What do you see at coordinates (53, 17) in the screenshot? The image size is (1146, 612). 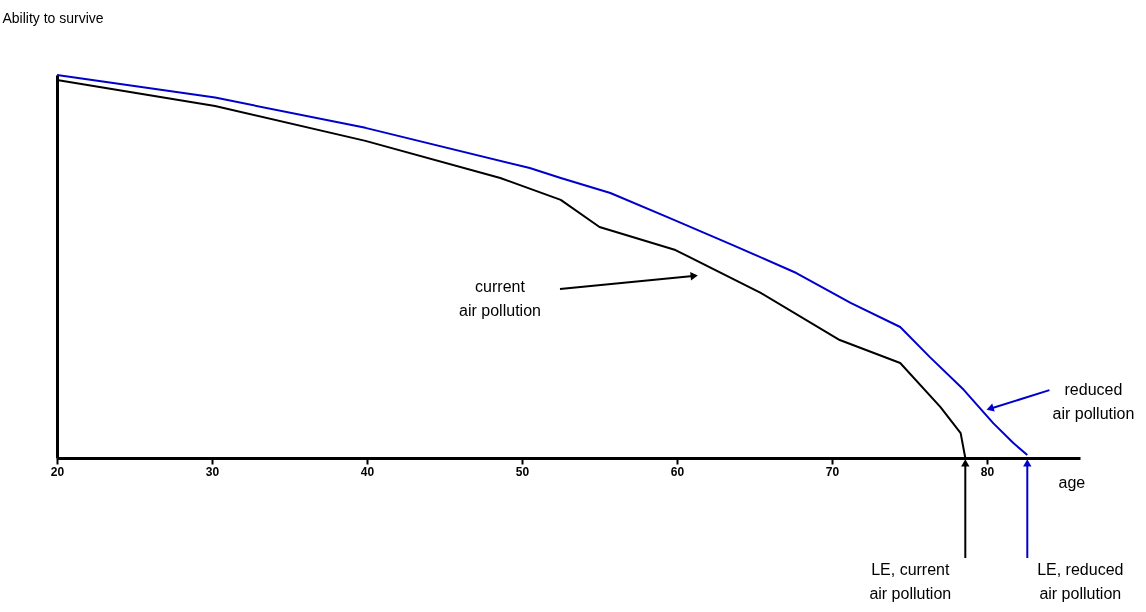 I see `y-axis-title: Ability to survive` at bounding box center [53, 17].